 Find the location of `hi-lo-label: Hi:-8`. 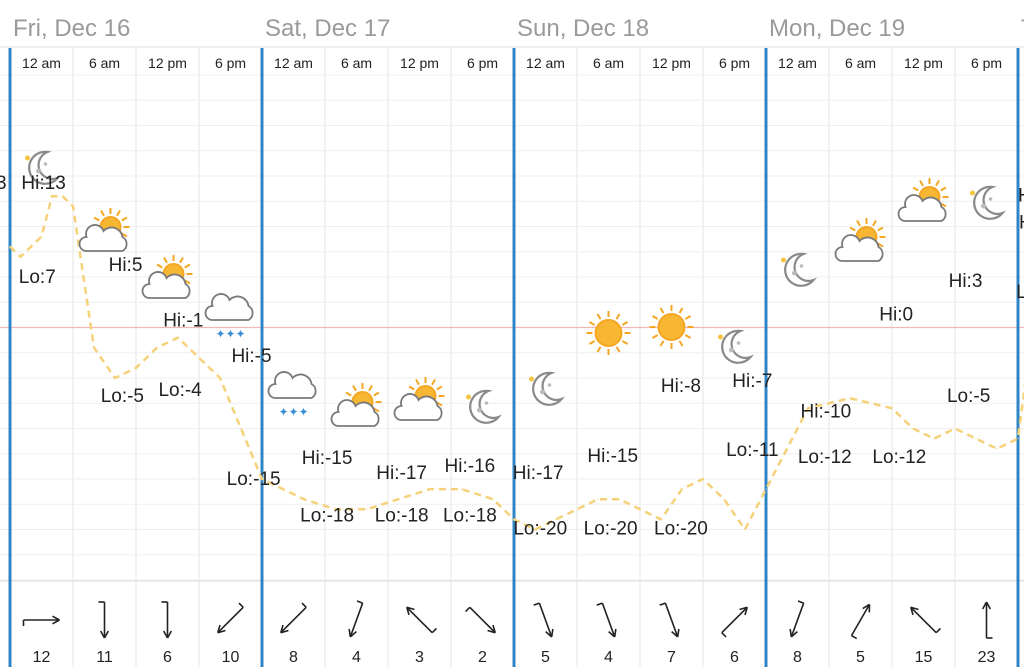

hi-lo-label: Hi:-8 is located at coordinates (681, 386).